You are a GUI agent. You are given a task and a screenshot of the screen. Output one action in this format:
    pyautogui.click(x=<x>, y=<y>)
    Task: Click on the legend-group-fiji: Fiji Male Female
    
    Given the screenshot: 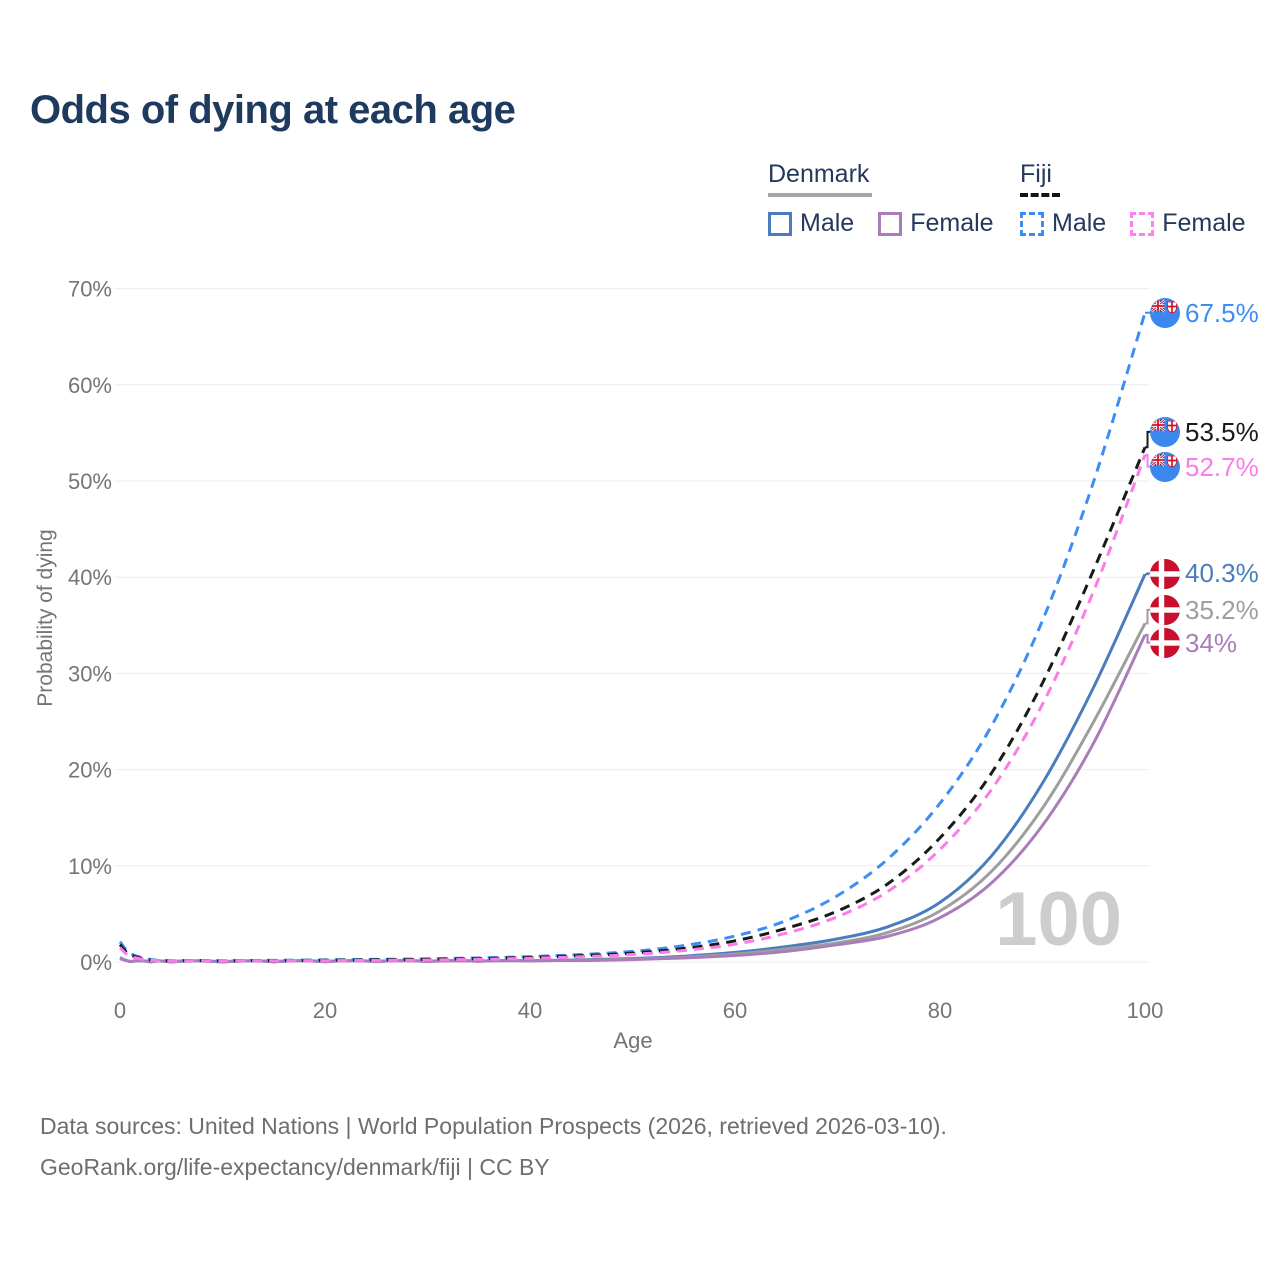 What is the action you would take?
    pyautogui.click(x=1133, y=199)
    